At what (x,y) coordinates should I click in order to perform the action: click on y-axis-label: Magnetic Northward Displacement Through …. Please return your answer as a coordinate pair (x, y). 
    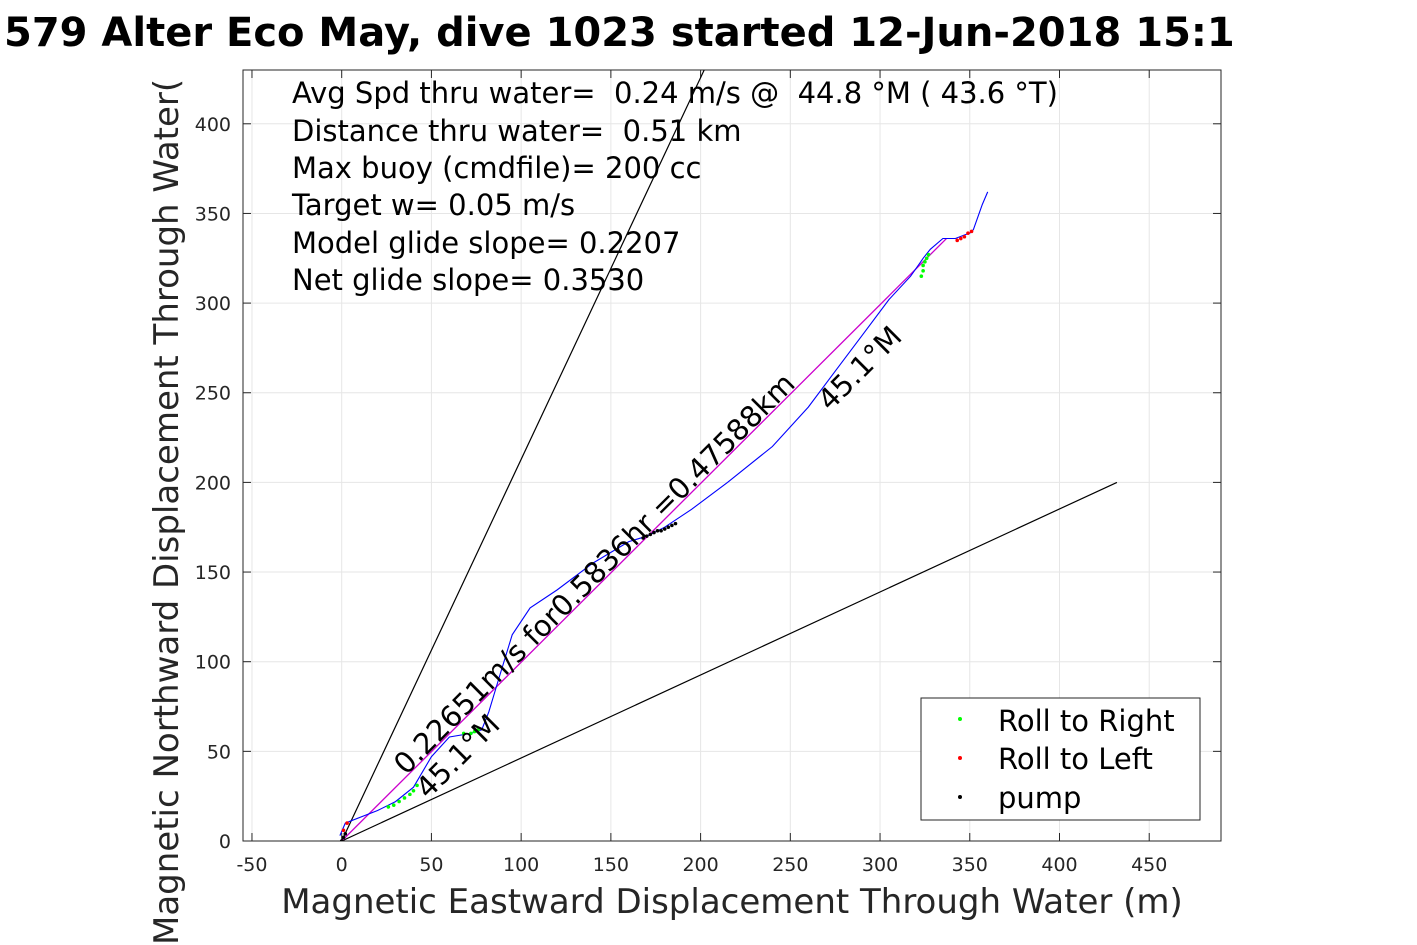
    Looking at the image, I should click on (167, 512).